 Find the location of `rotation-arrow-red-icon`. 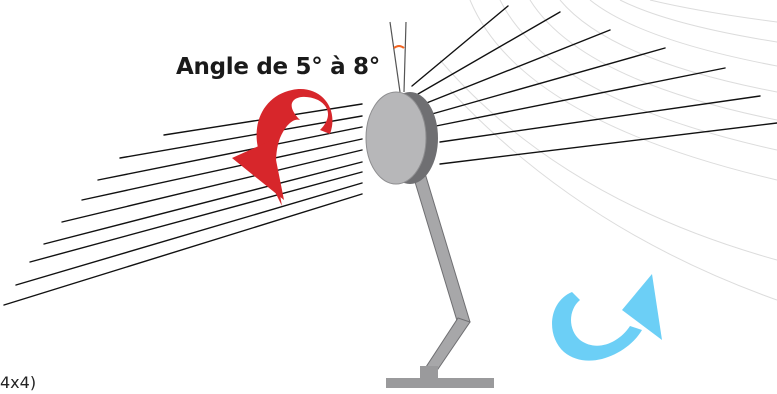

rotation-arrow-red-icon is located at coordinates (282, 147).